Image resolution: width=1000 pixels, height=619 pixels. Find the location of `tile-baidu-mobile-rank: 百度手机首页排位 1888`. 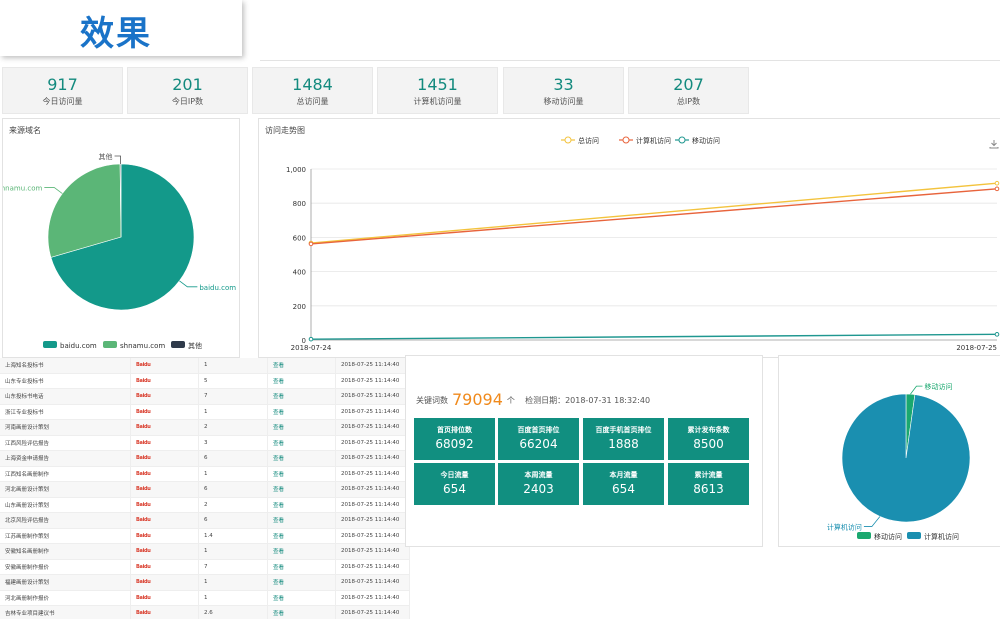

tile-baidu-mobile-rank: 百度手机首页排位 1888 is located at coordinates (623, 439).